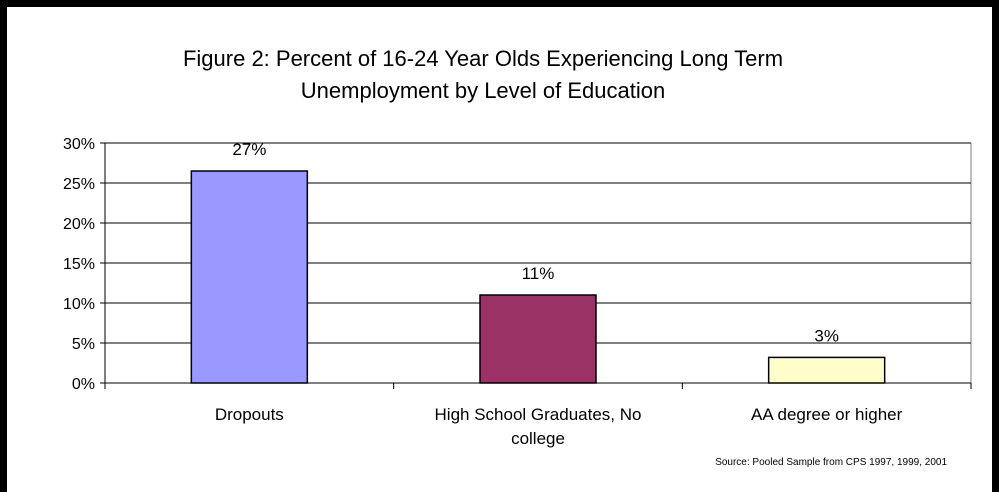 Image resolution: width=999 pixels, height=492 pixels. Describe the element at coordinates (538, 386) in the screenshot. I see `x-axis-ticks` at that location.